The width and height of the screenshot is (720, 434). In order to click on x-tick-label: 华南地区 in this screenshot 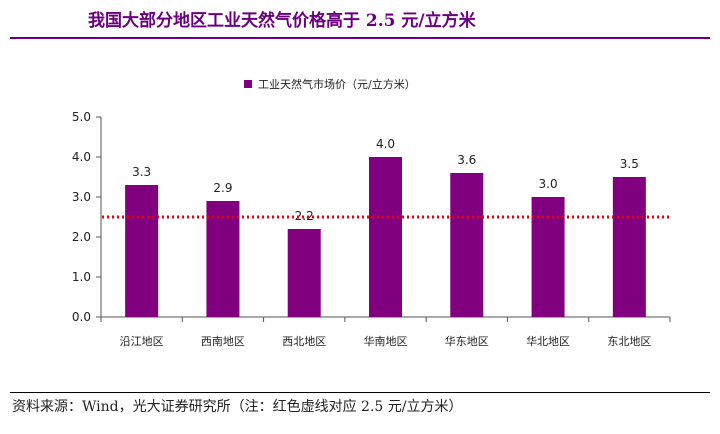, I will do `click(386, 341)`.